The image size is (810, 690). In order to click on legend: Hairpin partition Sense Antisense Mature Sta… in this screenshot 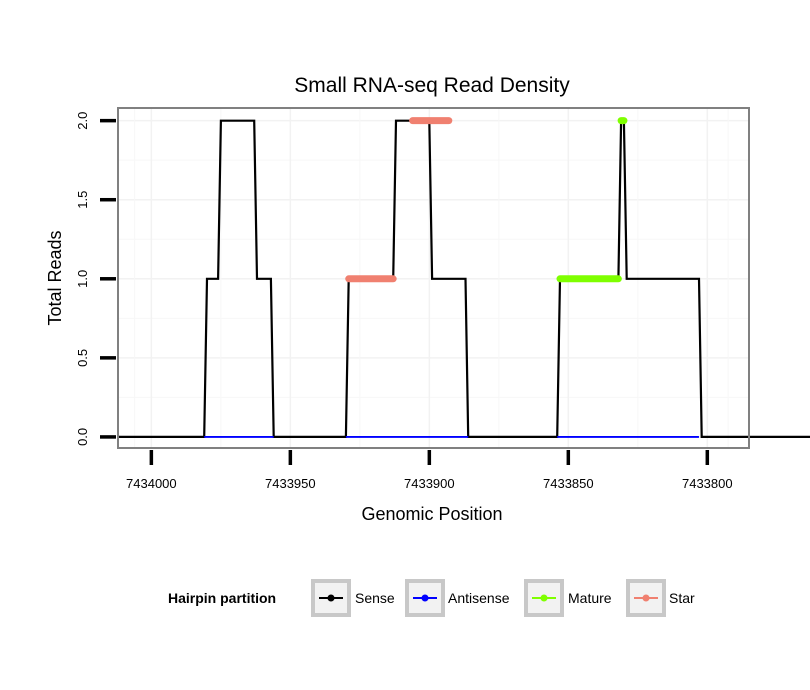, I will do `click(431, 598)`.